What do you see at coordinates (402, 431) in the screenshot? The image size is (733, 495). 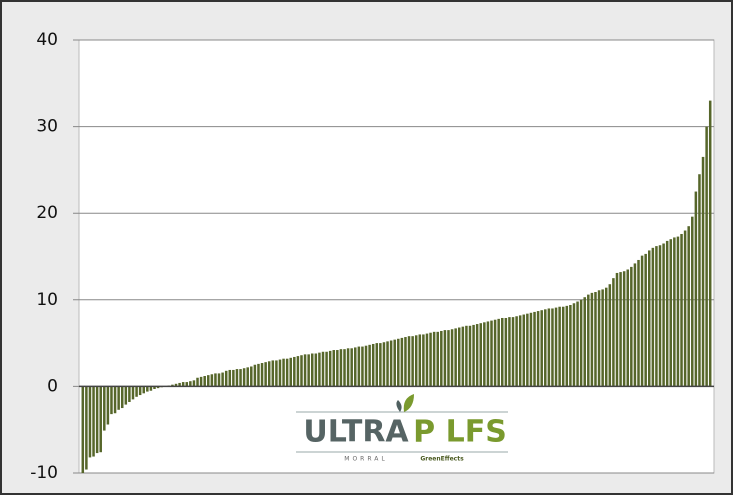 I see `logo-bg` at bounding box center [402, 431].